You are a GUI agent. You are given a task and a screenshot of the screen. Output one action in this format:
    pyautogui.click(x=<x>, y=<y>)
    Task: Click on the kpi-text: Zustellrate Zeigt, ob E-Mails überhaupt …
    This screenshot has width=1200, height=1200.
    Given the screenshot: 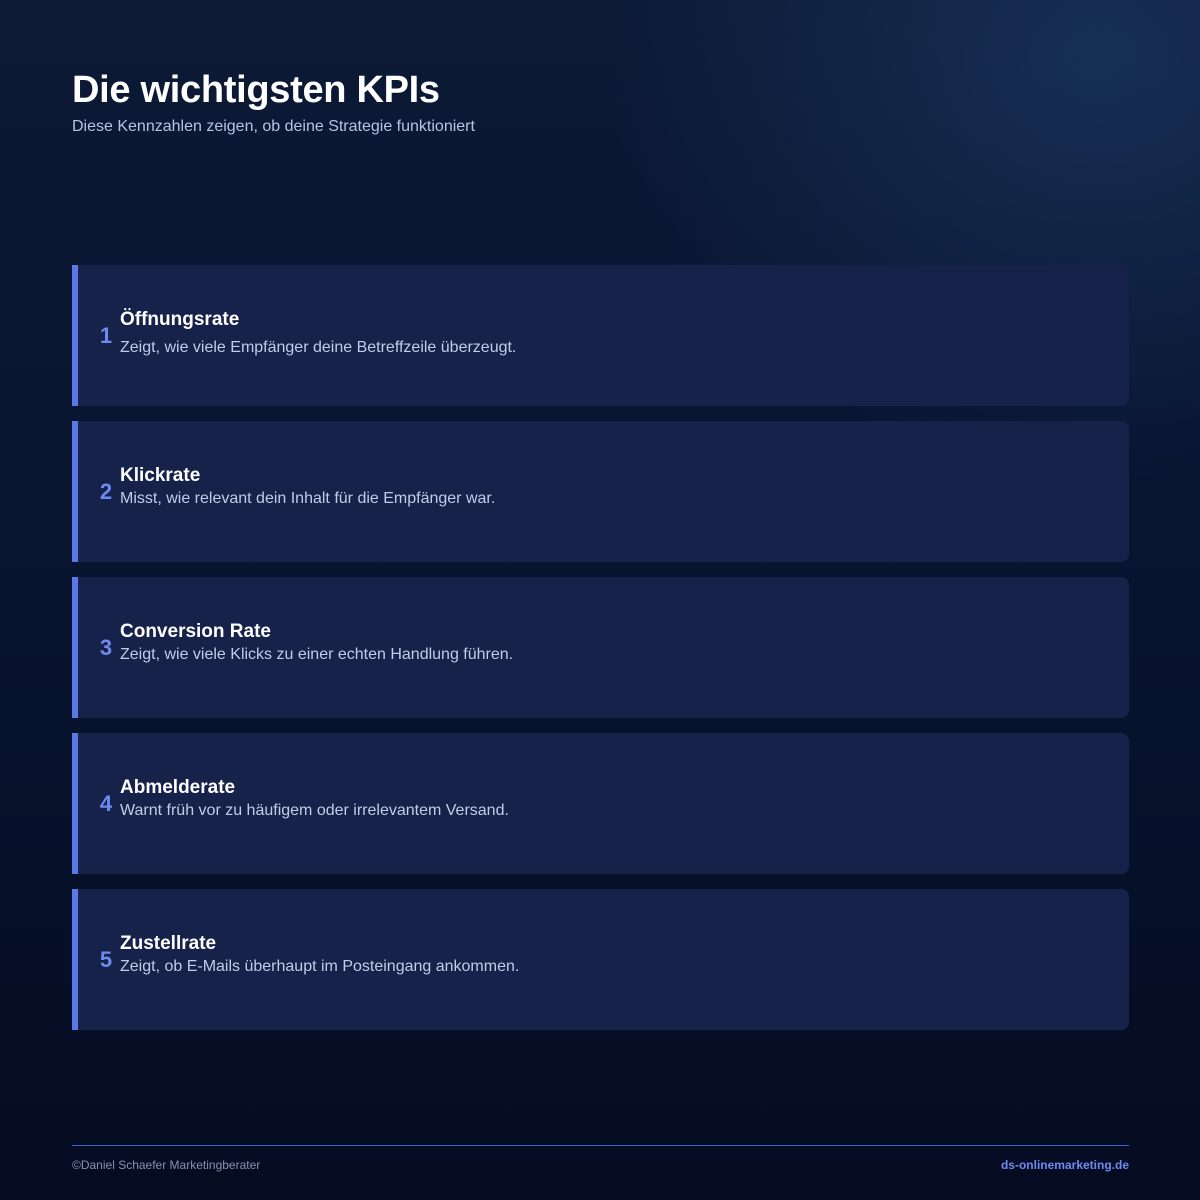 What is the action you would take?
    pyautogui.click(x=614, y=955)
    